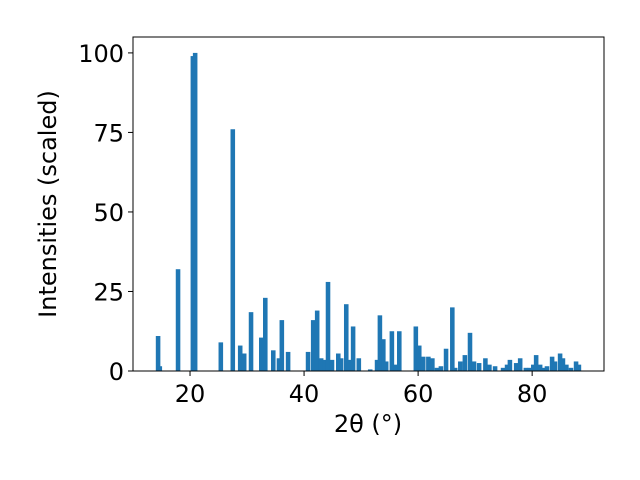 Image resolution: width=640 pixels, height=480 pixels. I want to click on y-tick-label: 100, so click(101, 54).